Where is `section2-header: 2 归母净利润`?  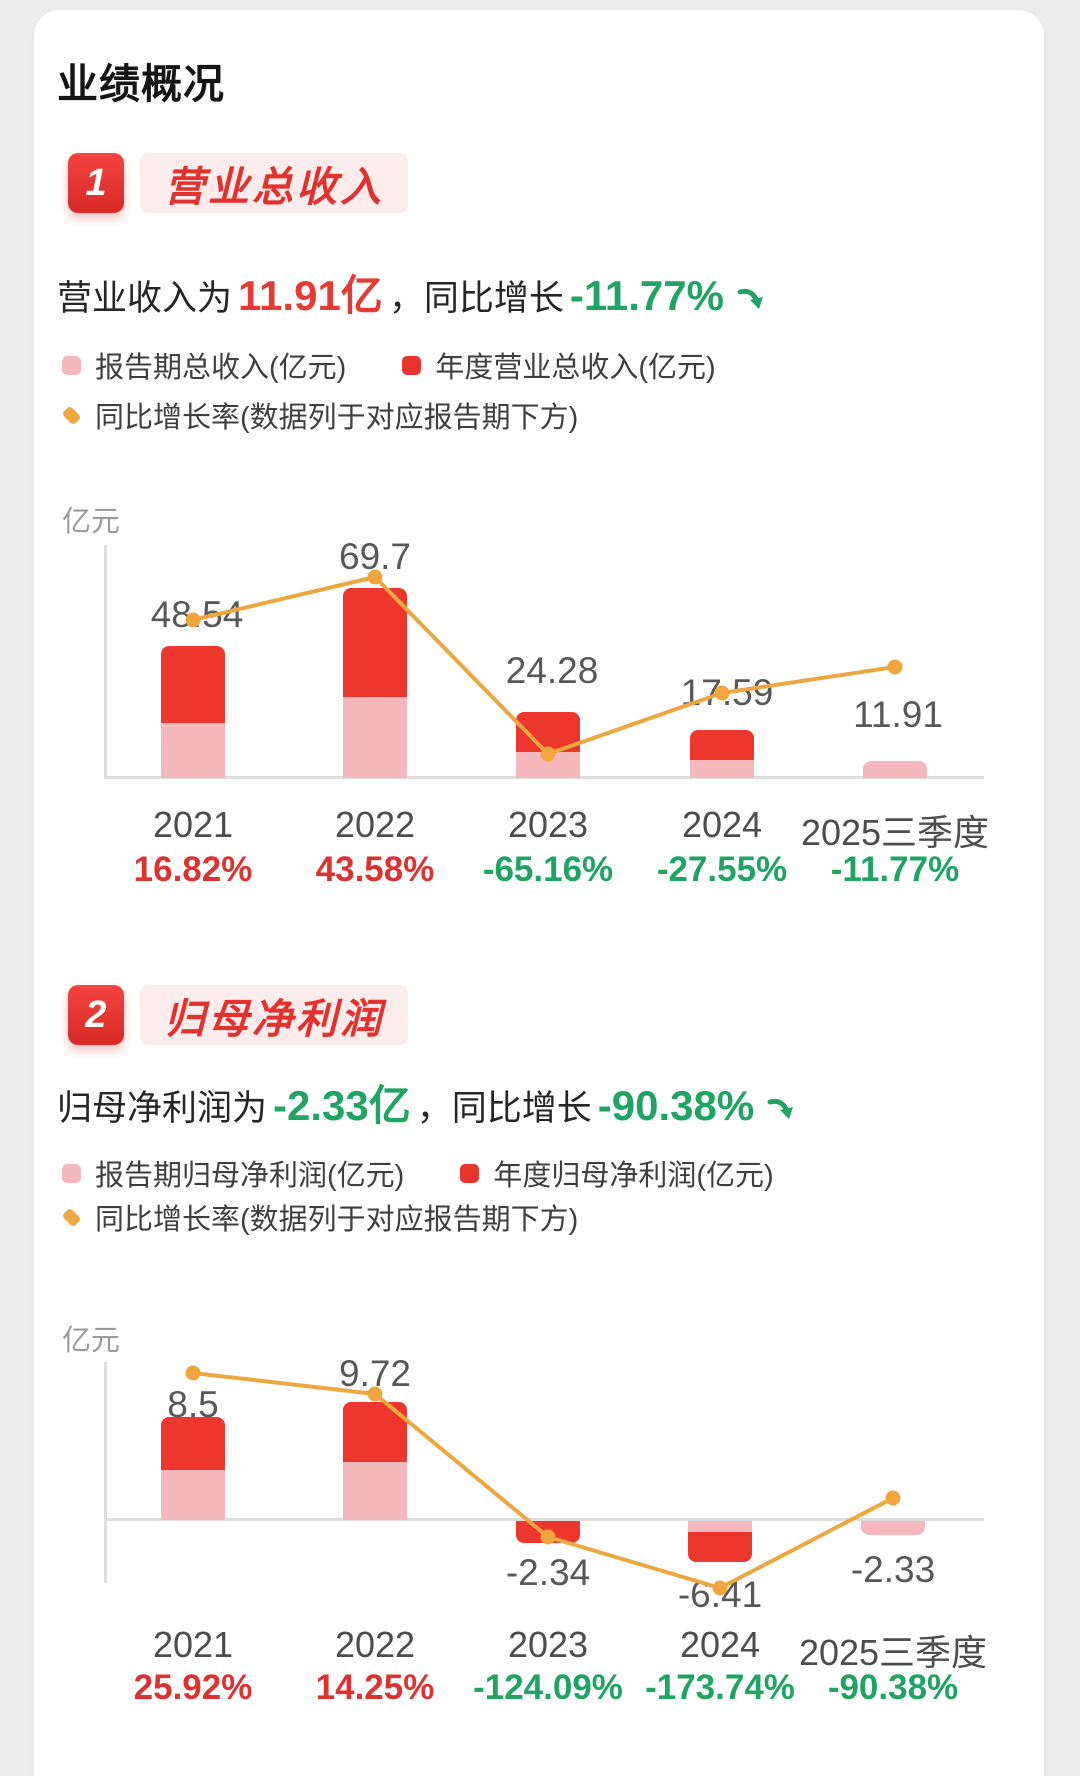
section2-header: 2 归母净利润 is located at coordinates (238, 1015).